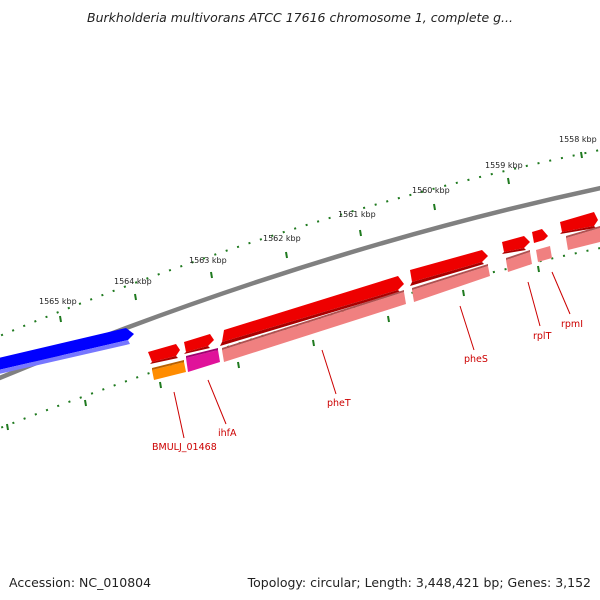  What do you see at coordinates (583, 238) in the screenshot?
I see `gene-rpmI-inner-b` at bounding box center [583, 238].